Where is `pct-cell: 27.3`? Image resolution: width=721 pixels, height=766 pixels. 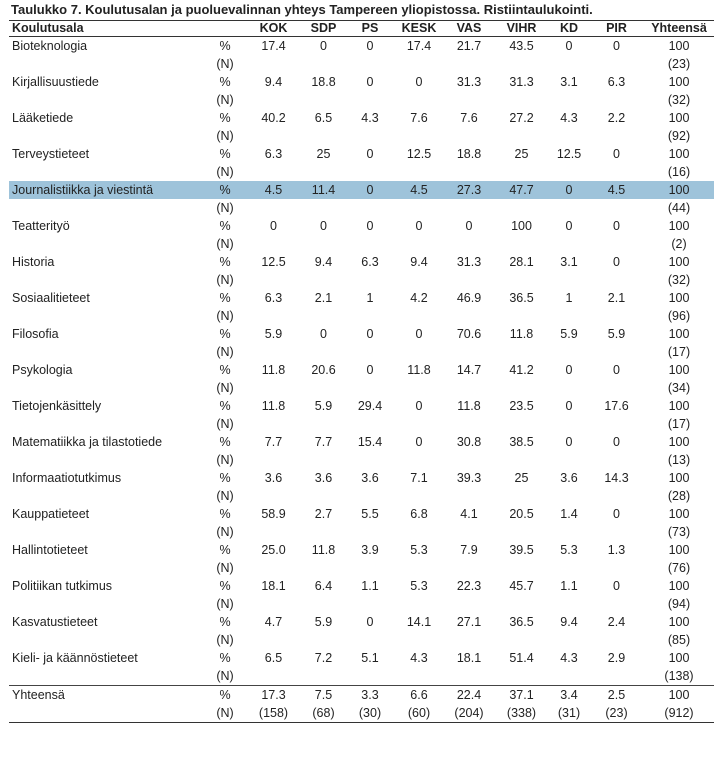
pct-cell: 27.3 is located at coordinates (469, 190).